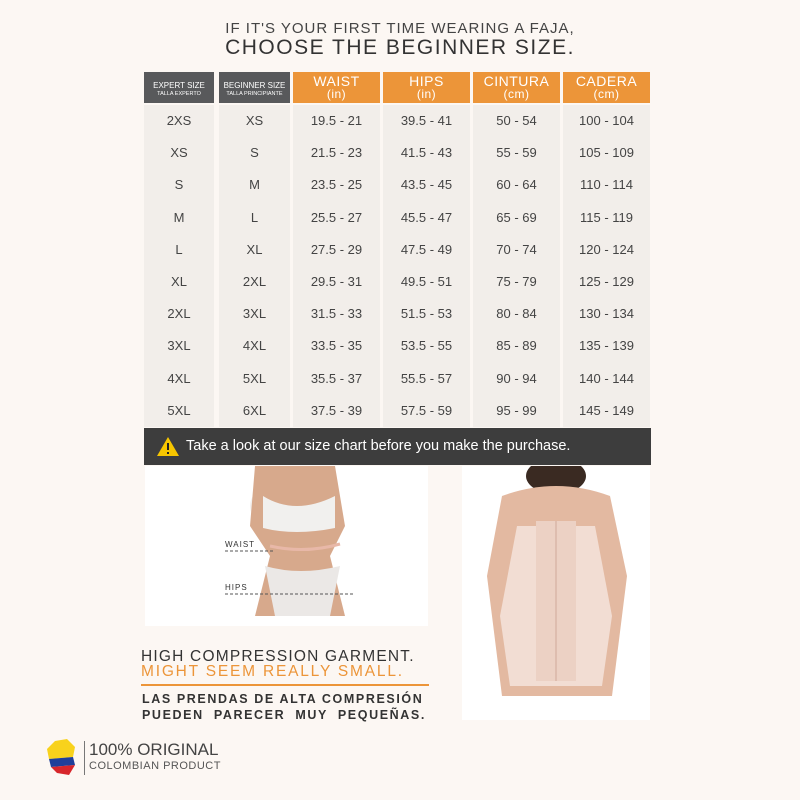 The height and width of the screenshot is (800, 800). What do you see at coordinates (400, 47) in the screenshot?
I see `heading-line2: CHOOSE THE BEGINNER SIZE.` at bounding box center [400, 47].